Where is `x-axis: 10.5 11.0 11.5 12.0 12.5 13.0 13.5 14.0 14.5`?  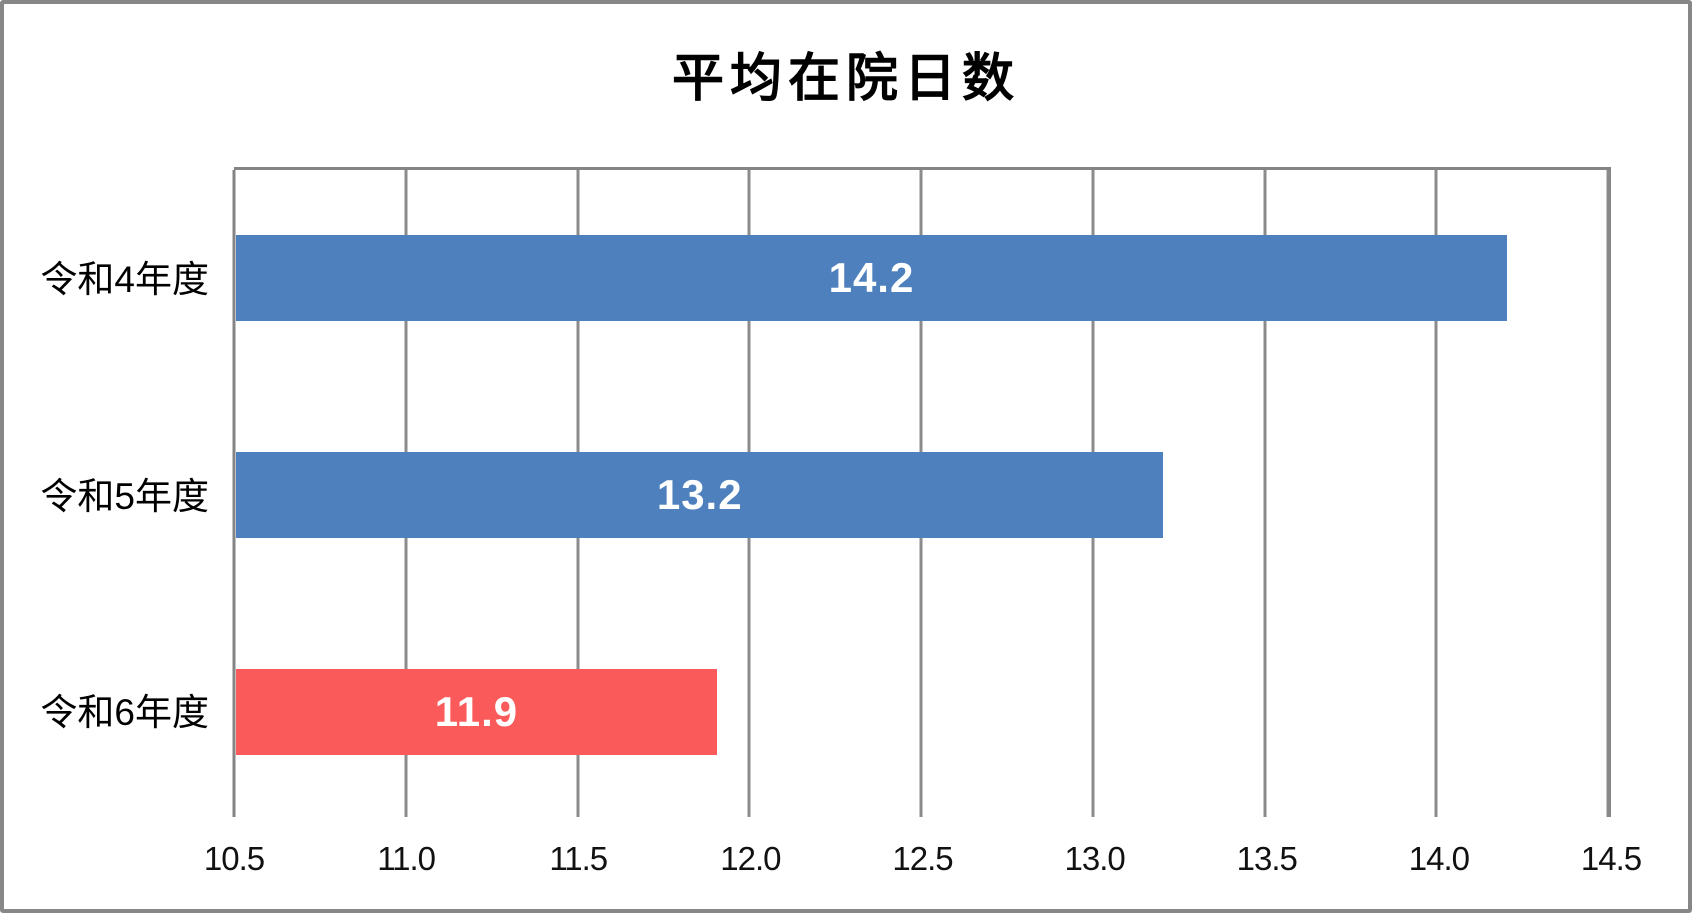
x-axis: 10.5 11.0 11.5 12.0 12.5 13.0 13.5 14.0 14.5 is located at coordinates (923, 862).